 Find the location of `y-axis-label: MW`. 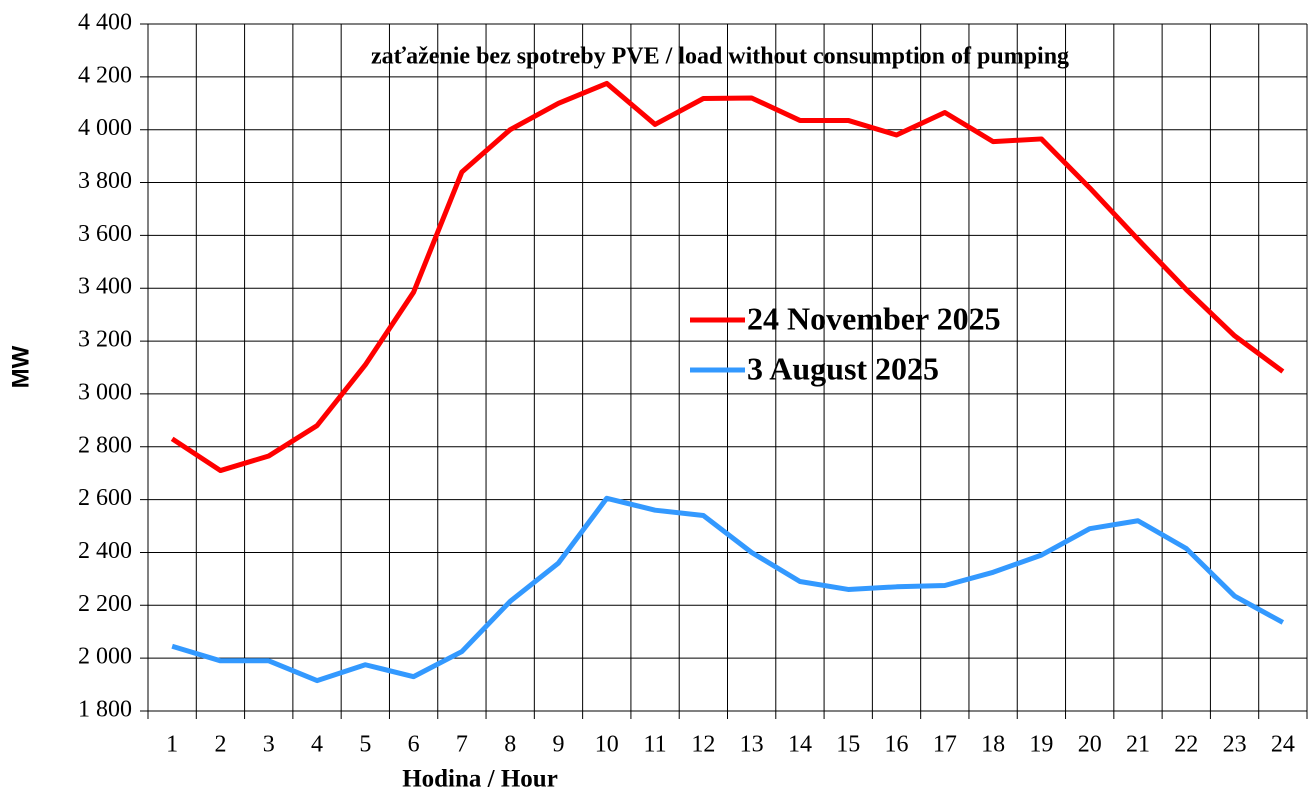

y-axis-label: MW is located at coordinates (20, 366).